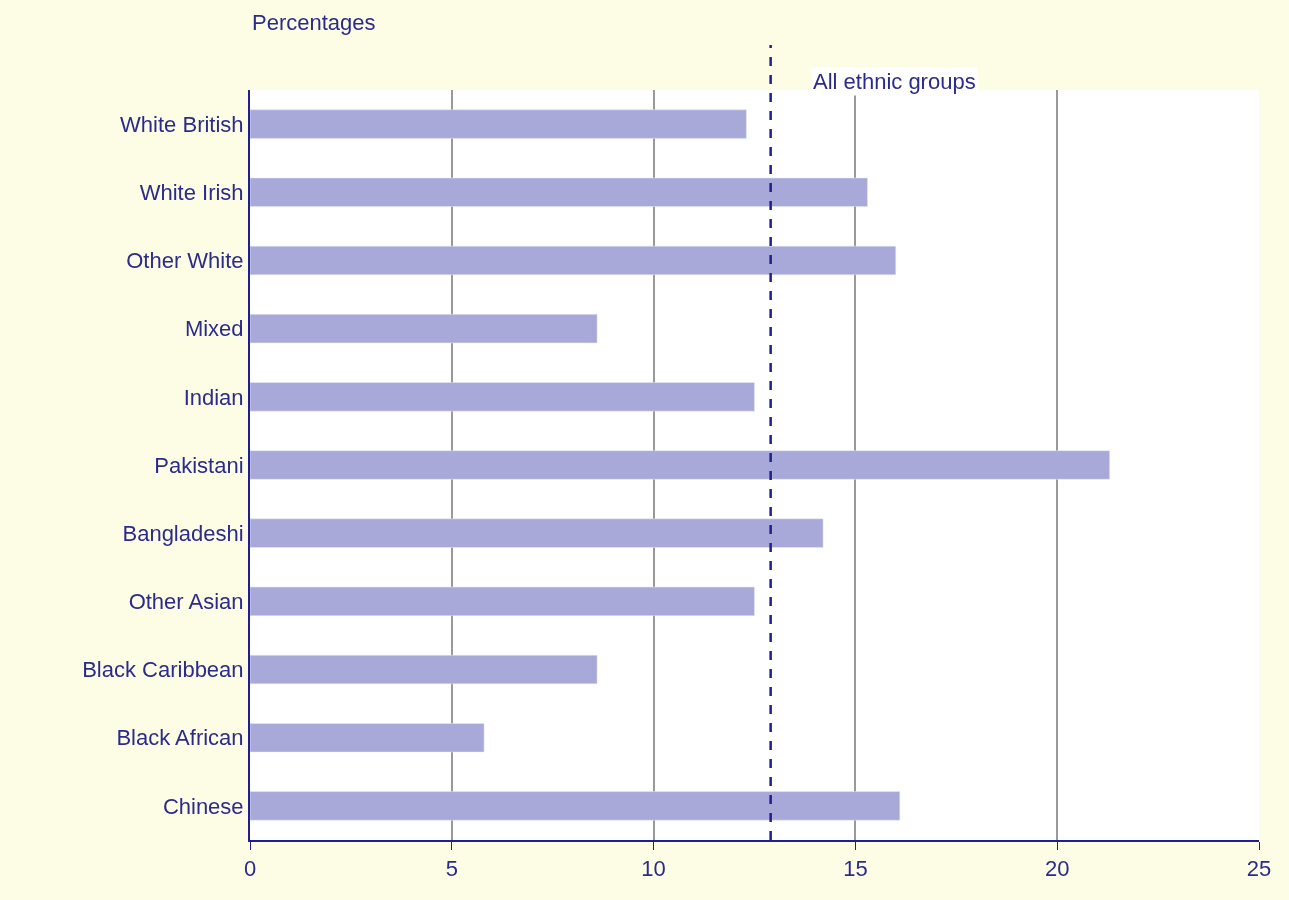  Describe the element at coordinates (250, 869) in the screenshot. I see `x-tick-label: 0` at that location.